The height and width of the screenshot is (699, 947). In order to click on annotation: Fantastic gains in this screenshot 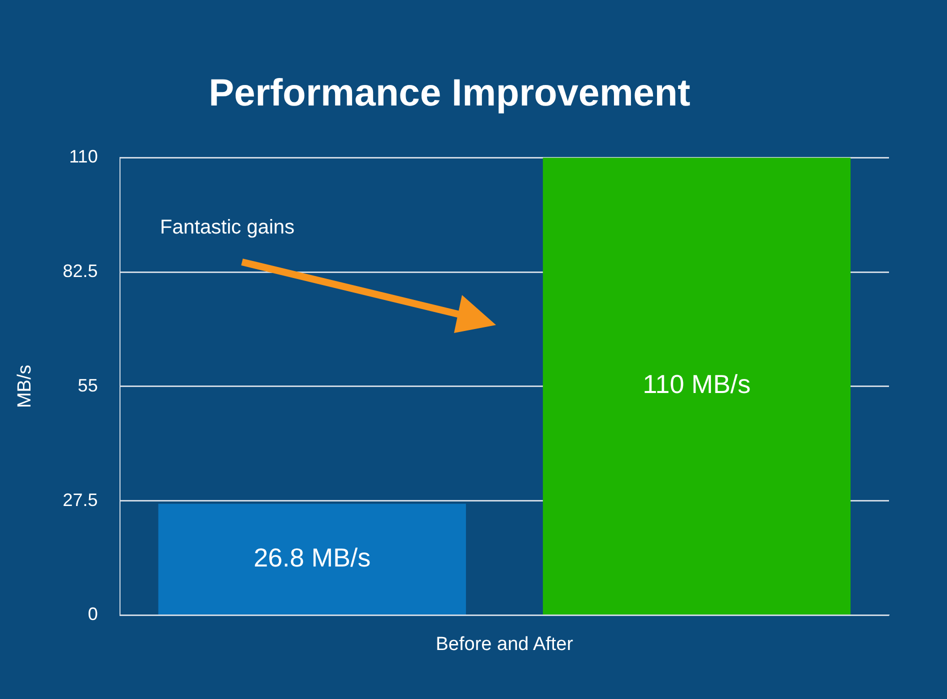, I will do `click(227, 227)`.